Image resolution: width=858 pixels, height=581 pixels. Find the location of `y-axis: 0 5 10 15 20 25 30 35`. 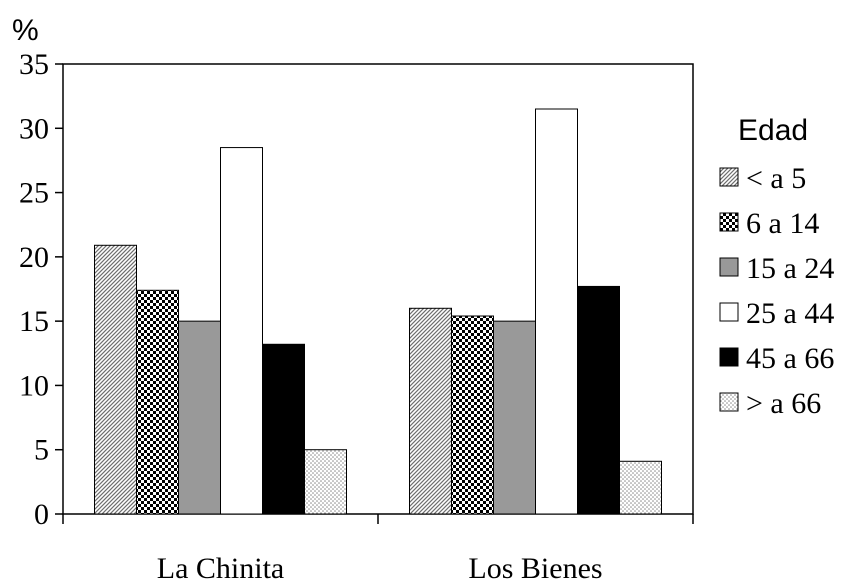

y-axis: 0 5 10 15 20 25 30 35 is located at coordinates (41, 289).